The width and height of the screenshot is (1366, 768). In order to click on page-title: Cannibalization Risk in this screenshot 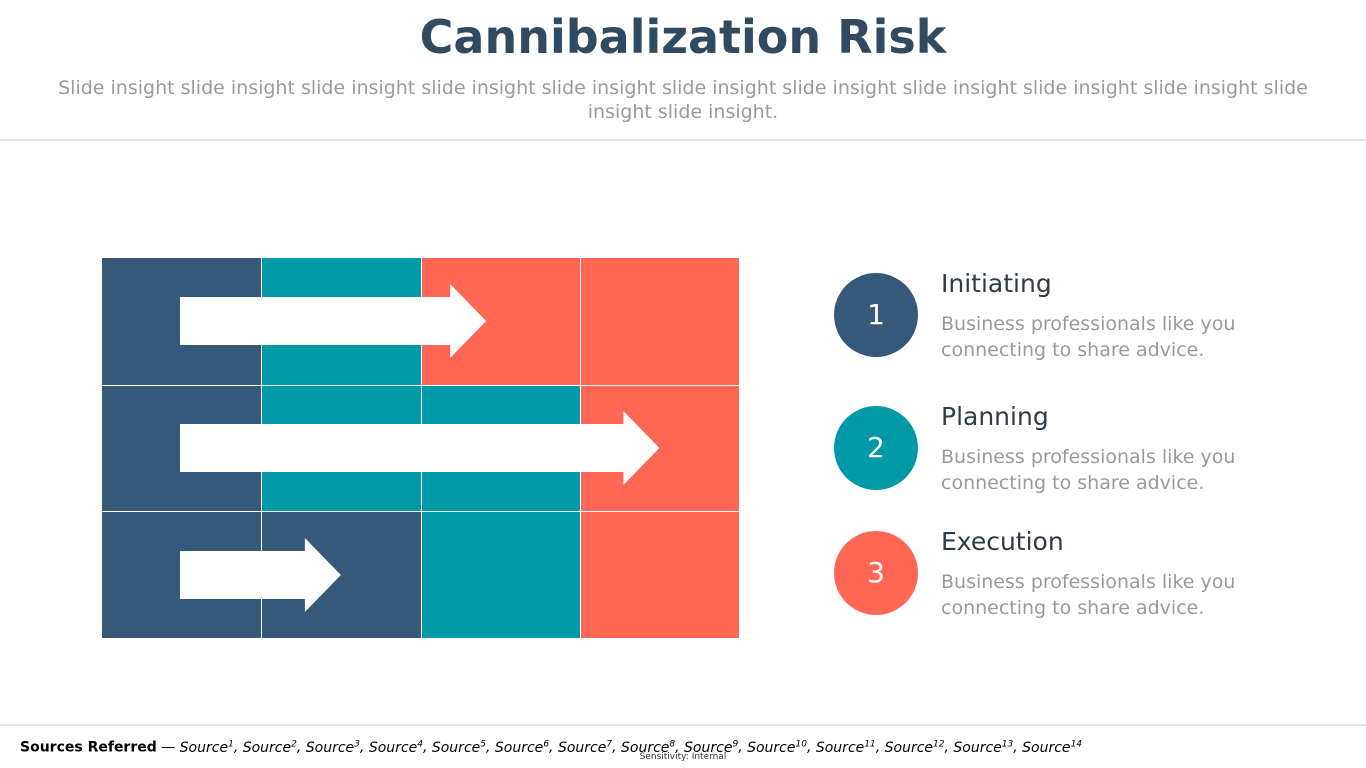, I will do `click(683, 37)`.